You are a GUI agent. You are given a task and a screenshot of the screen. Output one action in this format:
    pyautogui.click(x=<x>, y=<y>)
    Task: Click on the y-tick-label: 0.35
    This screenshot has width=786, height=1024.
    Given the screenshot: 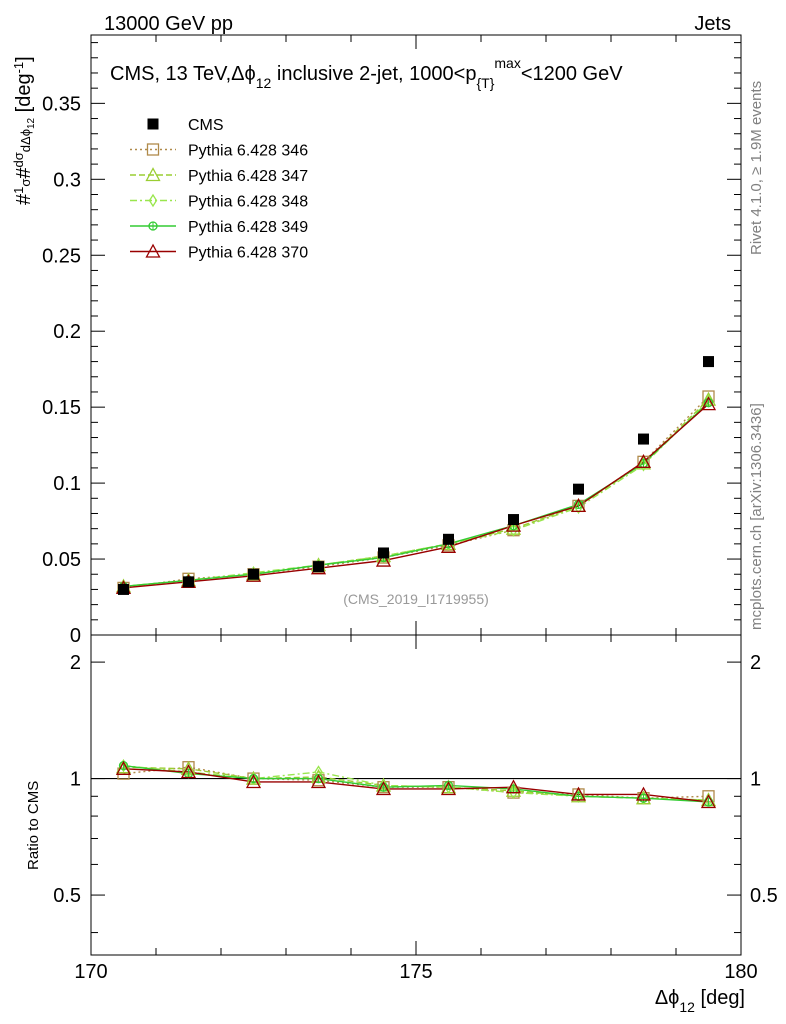 What is the action you would take?
    pyautogui.click(x=61, y=104)
    